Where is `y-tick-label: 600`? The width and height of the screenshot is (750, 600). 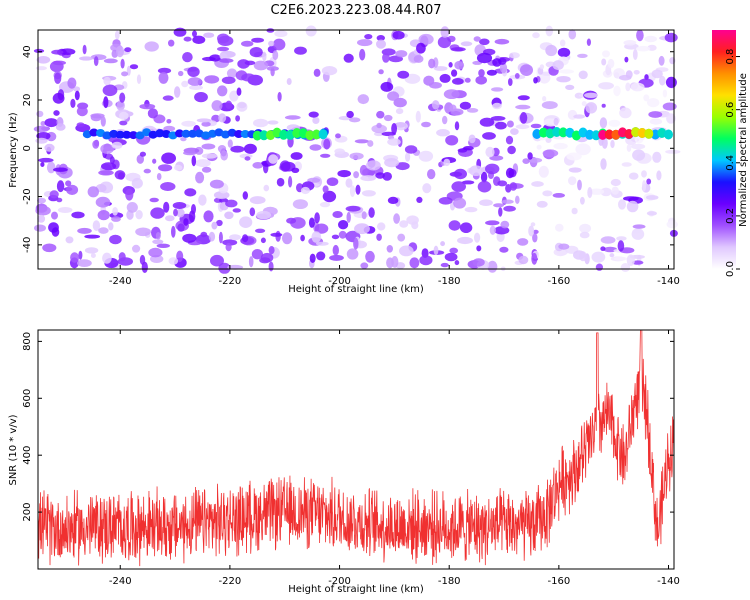
y-tick-label: 600 is located at coordinates (27, 398).